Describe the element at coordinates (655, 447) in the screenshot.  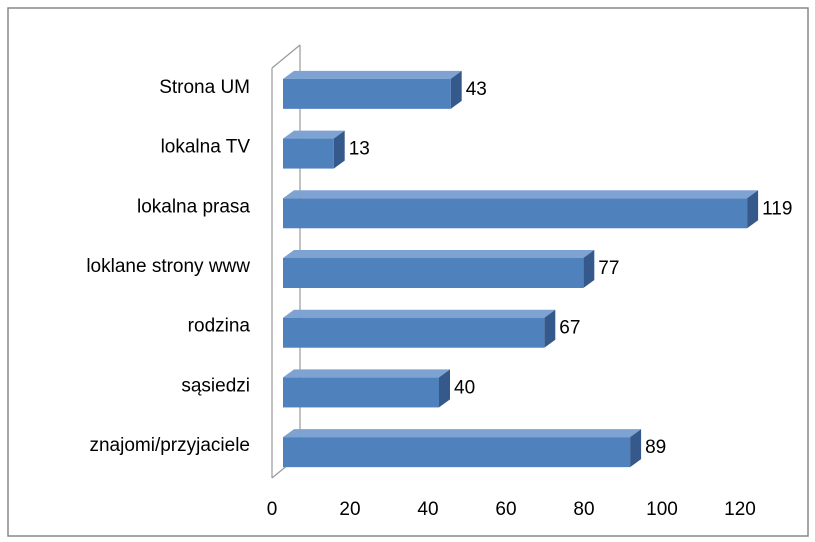
I see `data-label: 89` at that location.